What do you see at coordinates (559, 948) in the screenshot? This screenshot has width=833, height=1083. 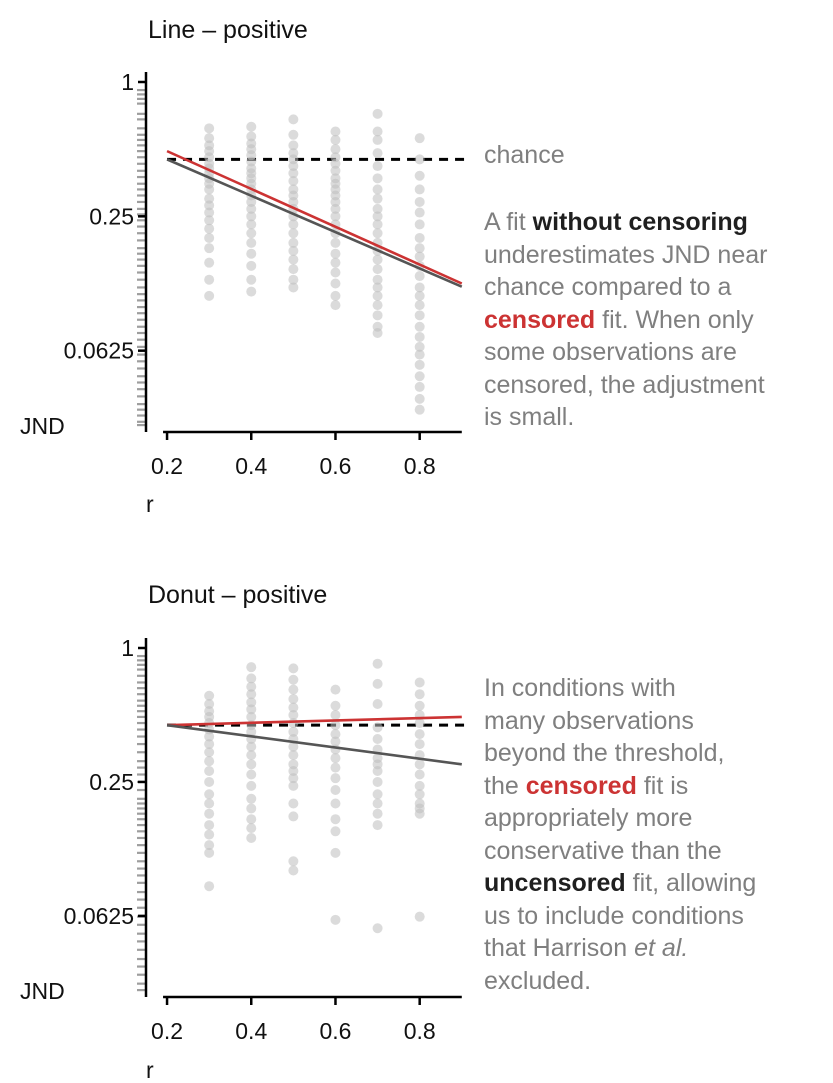 I see `annotation-text: that Harrison` at bounding box center [559, 948].